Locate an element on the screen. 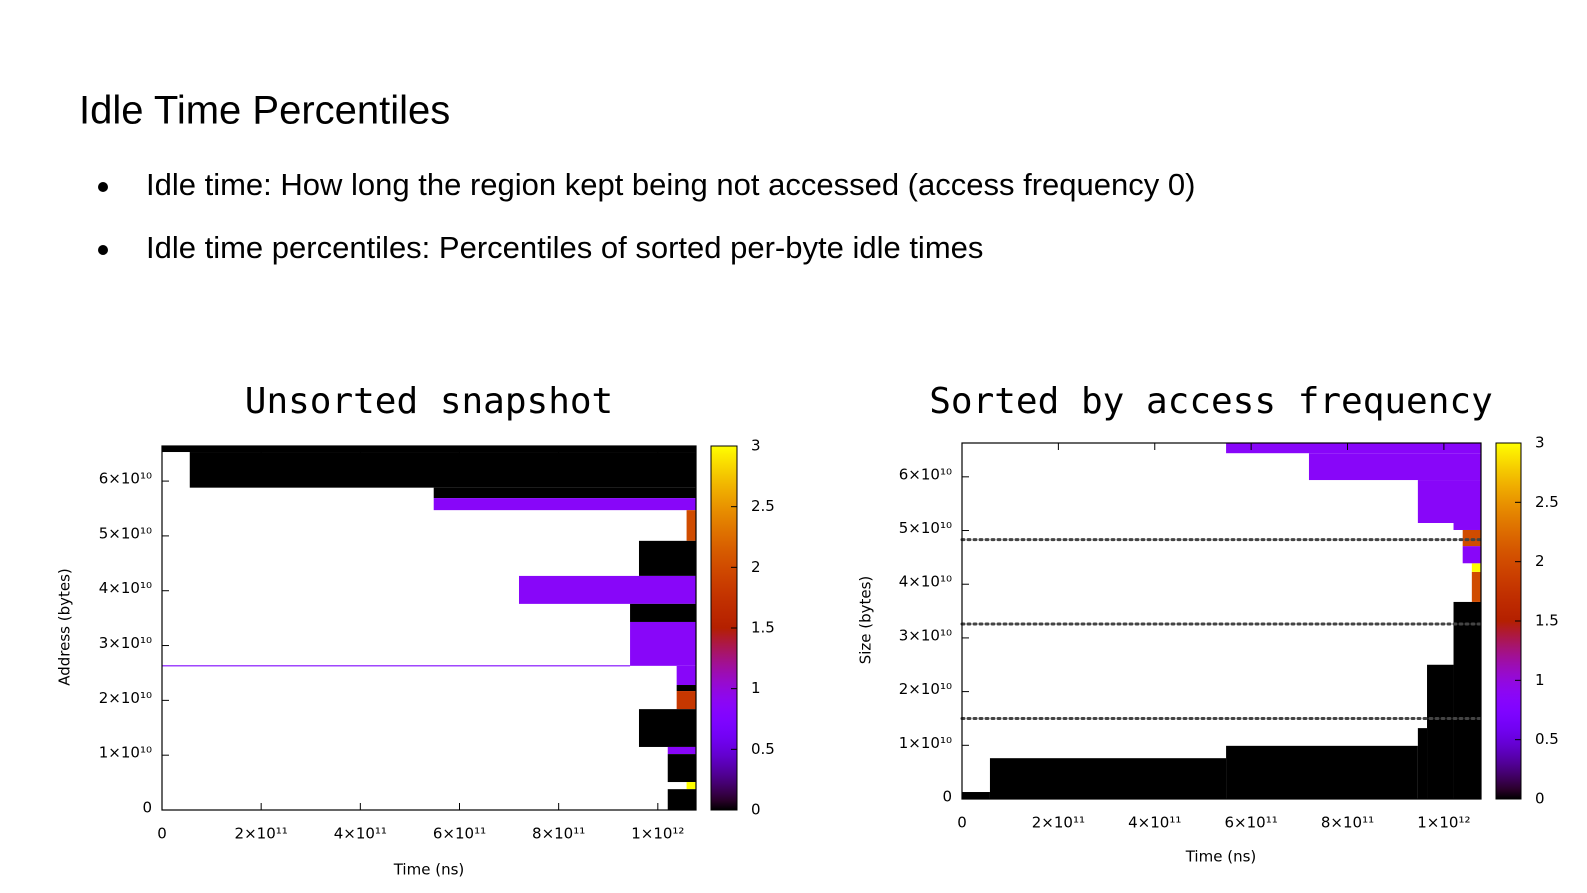 The height and width of the screenshot is (893, 1587). plot-title: Sorted by access frequency is located at coordinates (1211, 401).